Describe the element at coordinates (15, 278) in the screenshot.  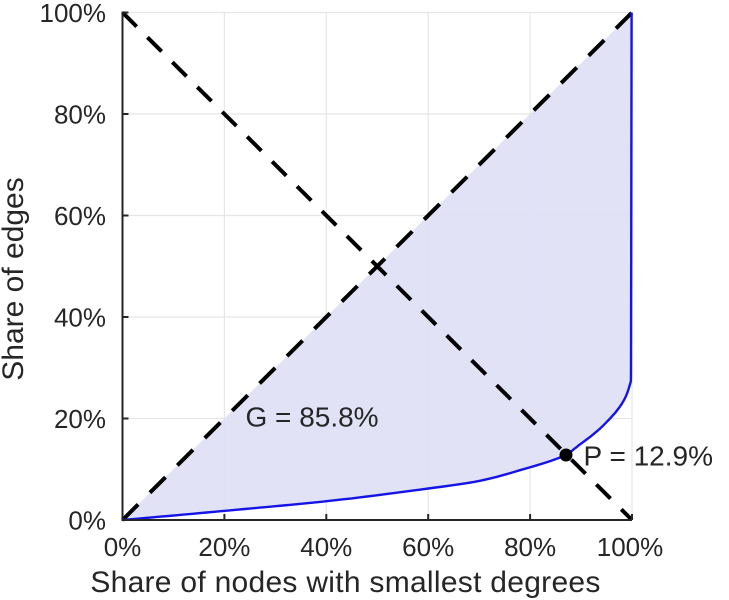
I see `svg-text: Share of edges` at that location.